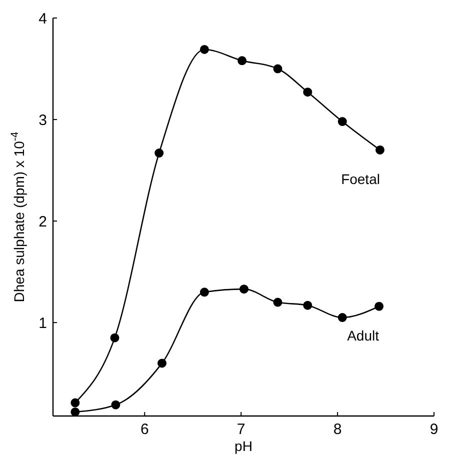 The width and height of the screenshot is (452, 455). I want to click on x-tick-label: 9, so click(434, 429).